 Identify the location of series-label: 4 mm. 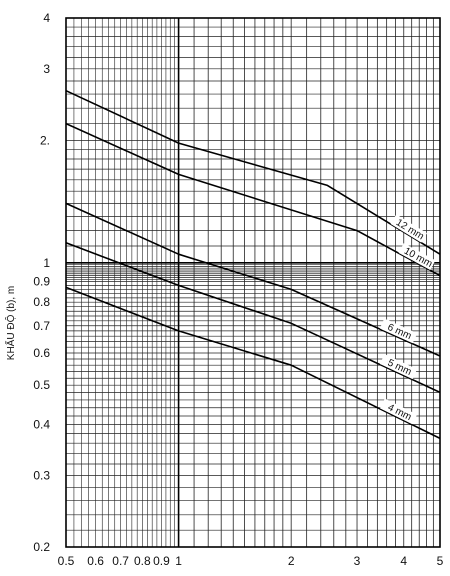
(399, 412).